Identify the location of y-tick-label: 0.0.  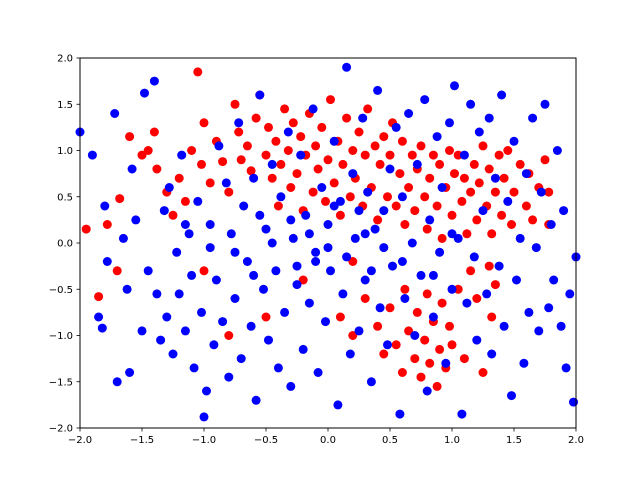
(65, 244).